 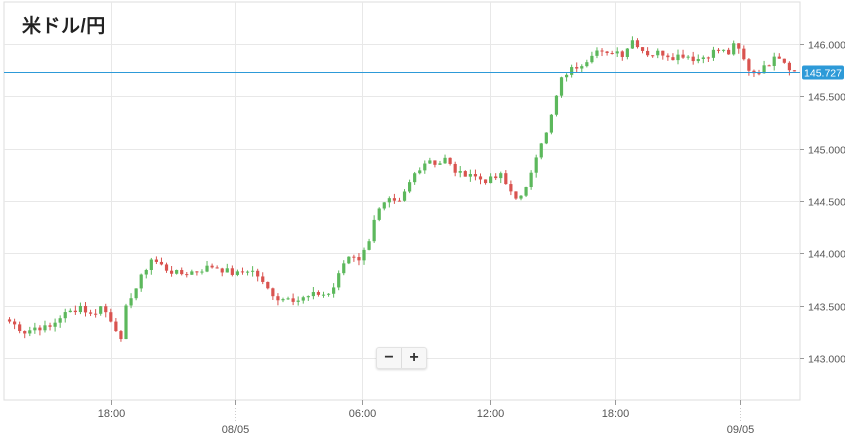 What do you see at coordinates (826, 308) in the screenshot?
I see `y-tick-label: 143.500` at bounding box center [826, 308].